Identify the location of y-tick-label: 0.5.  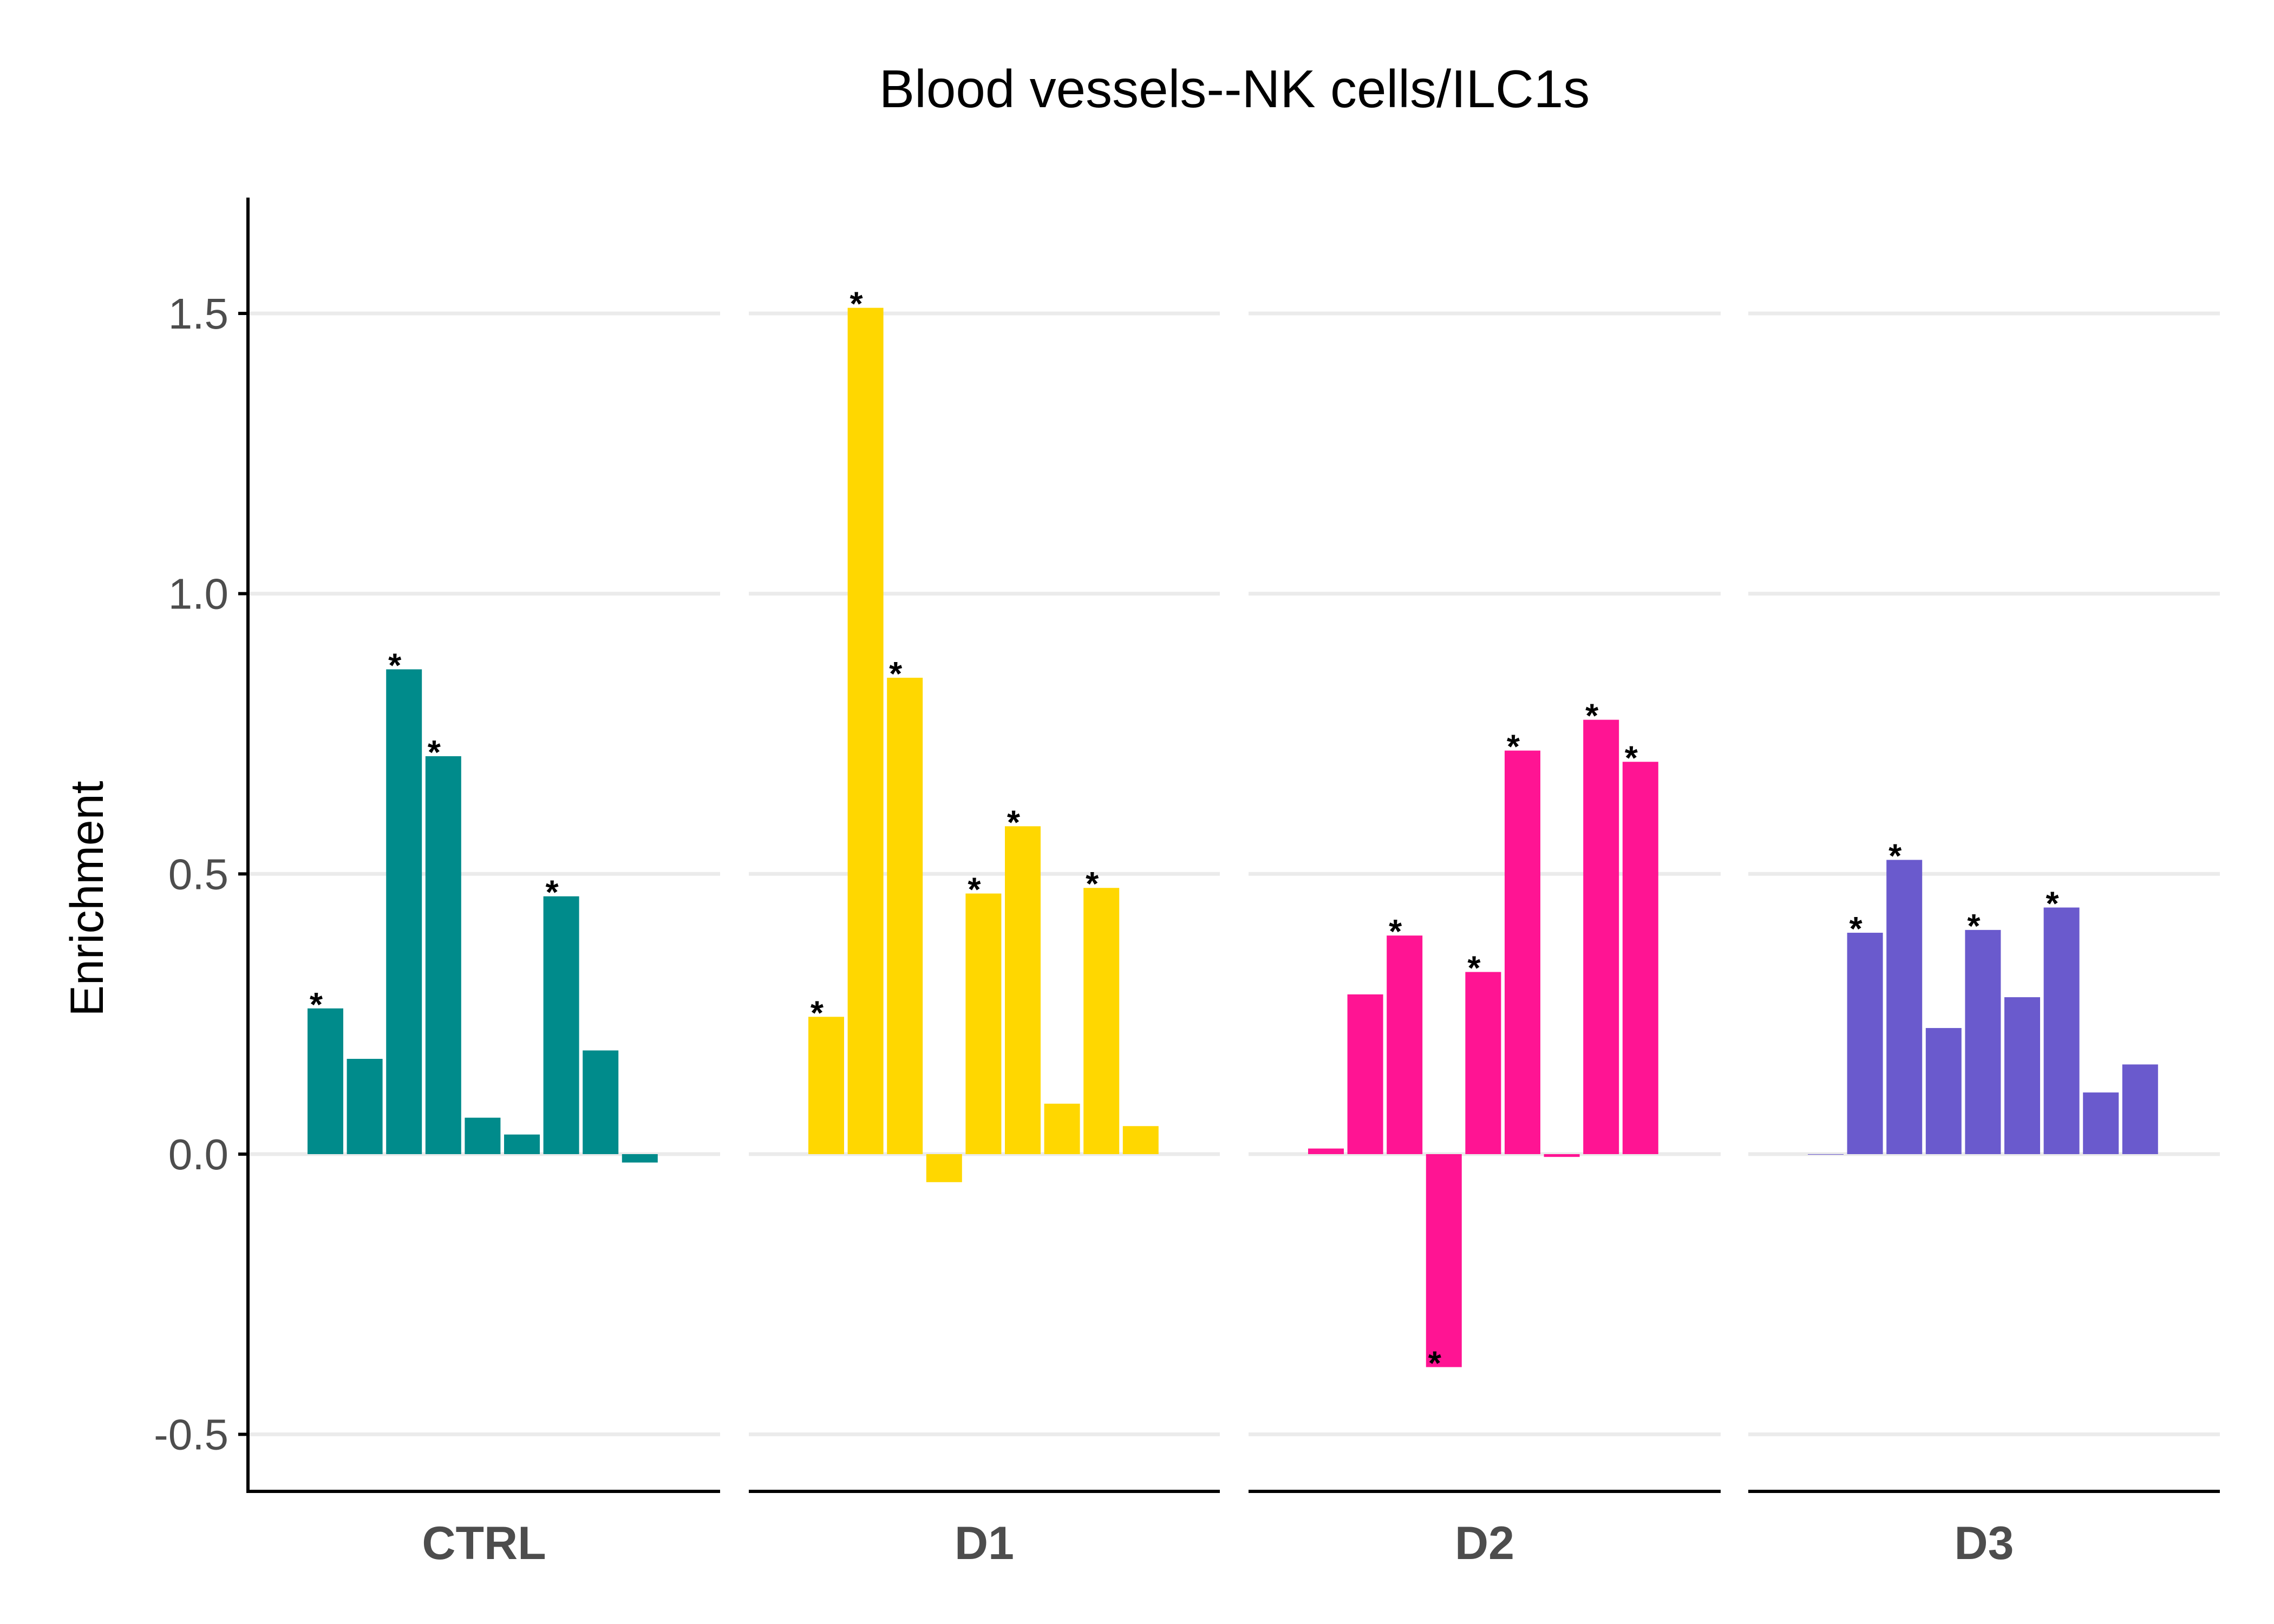
(198, 874).